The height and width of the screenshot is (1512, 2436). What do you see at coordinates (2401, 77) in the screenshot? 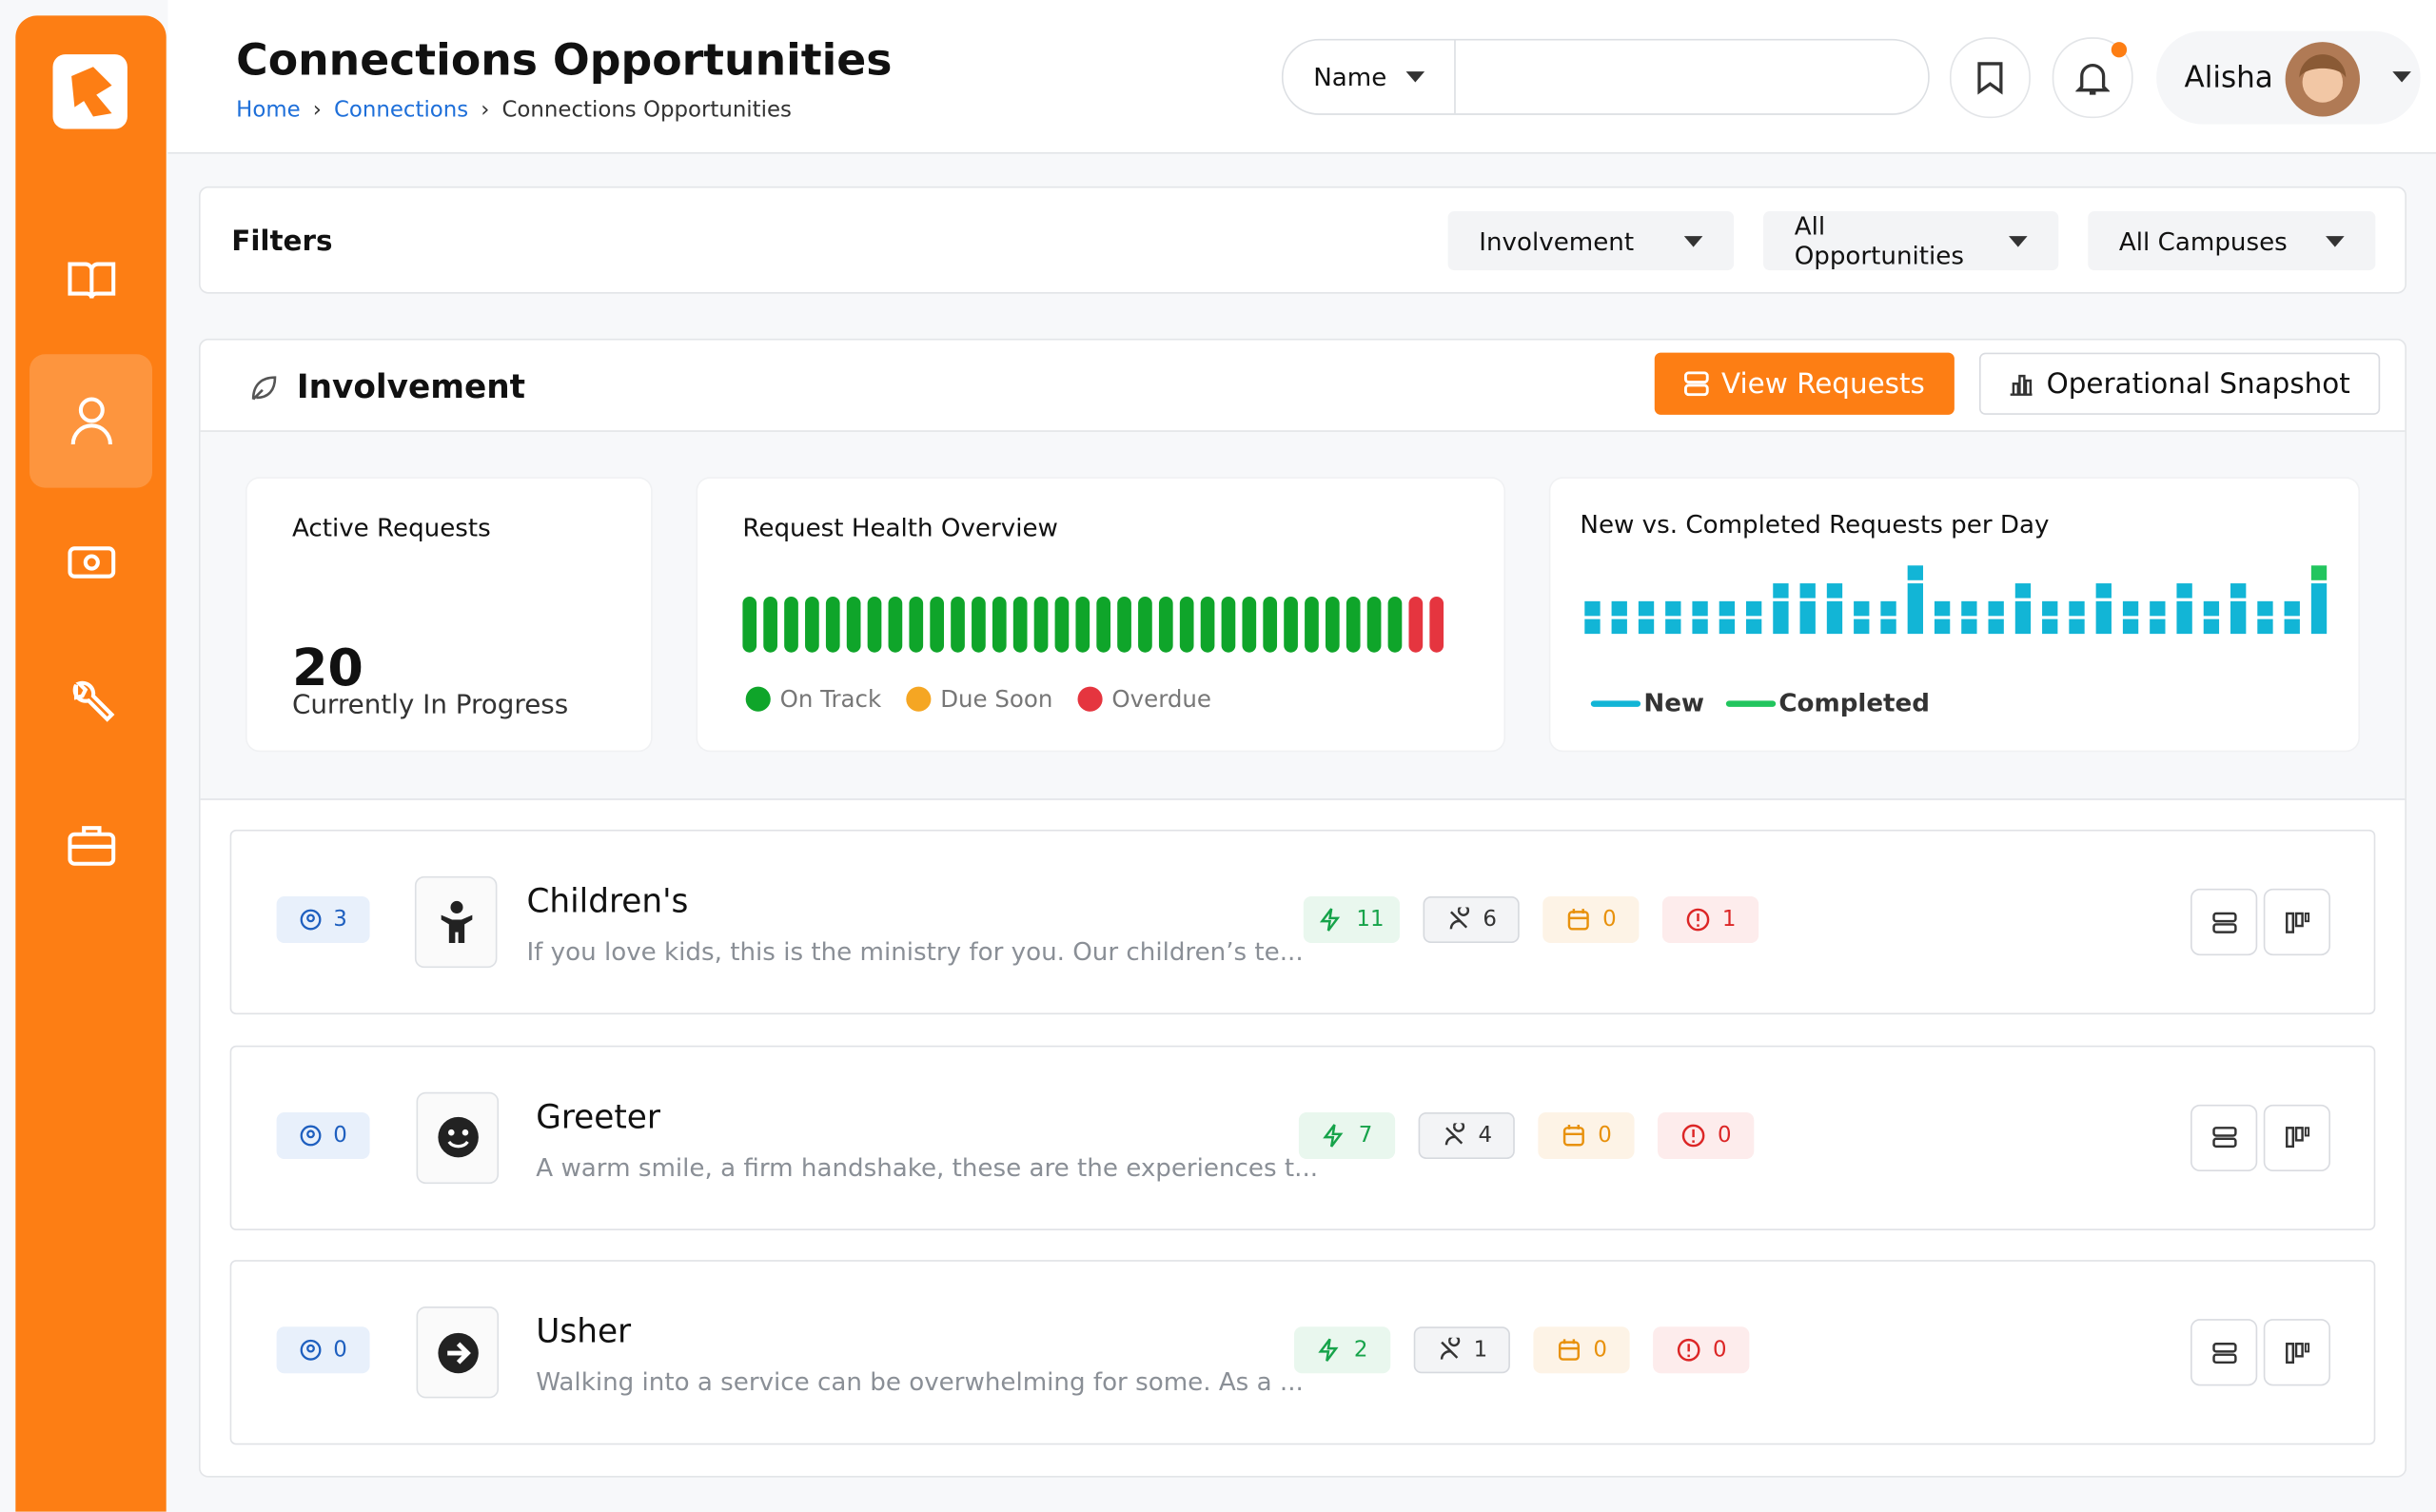
I see `user-menu-caret` at bounding box center [2401, 77].